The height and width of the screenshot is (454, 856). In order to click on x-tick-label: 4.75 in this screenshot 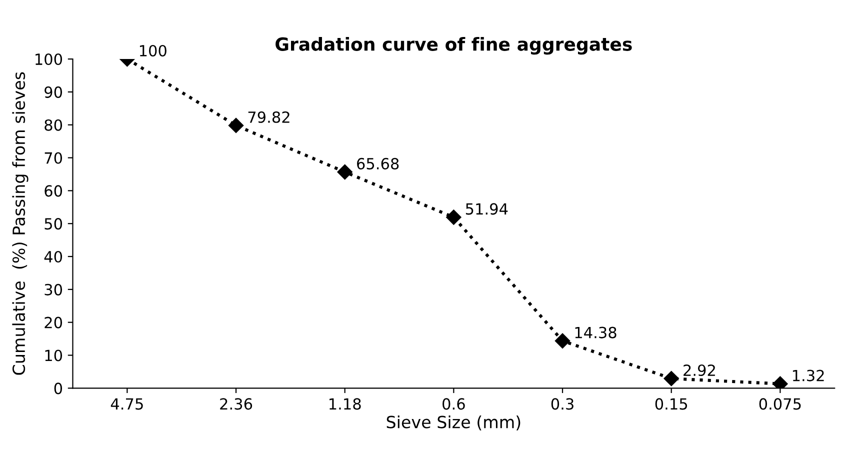, I will do `click(126, 404)`.